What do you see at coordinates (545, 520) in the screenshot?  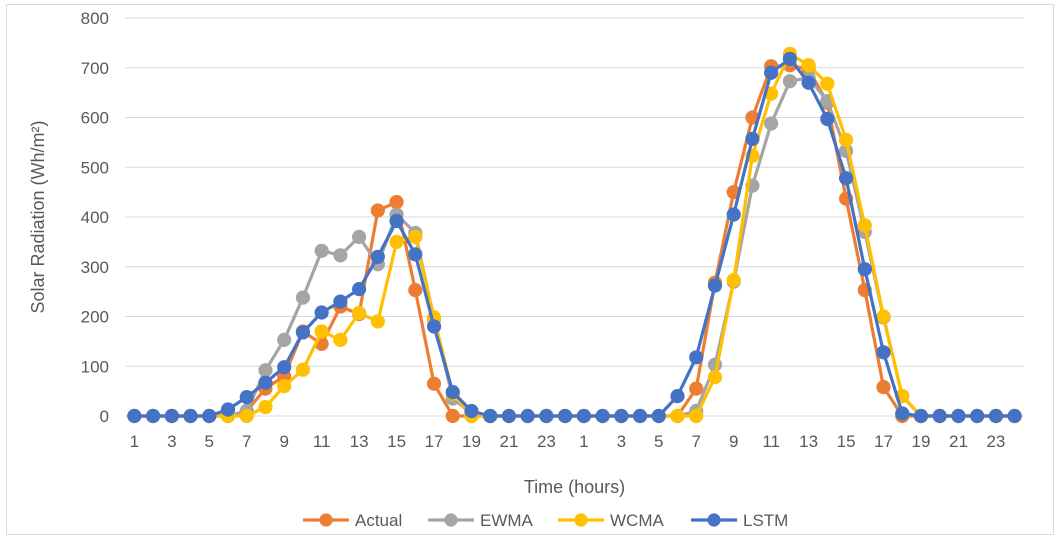 I see `legend: Actual EWMA WCMA LSTM` at bounding box center [545, 520].